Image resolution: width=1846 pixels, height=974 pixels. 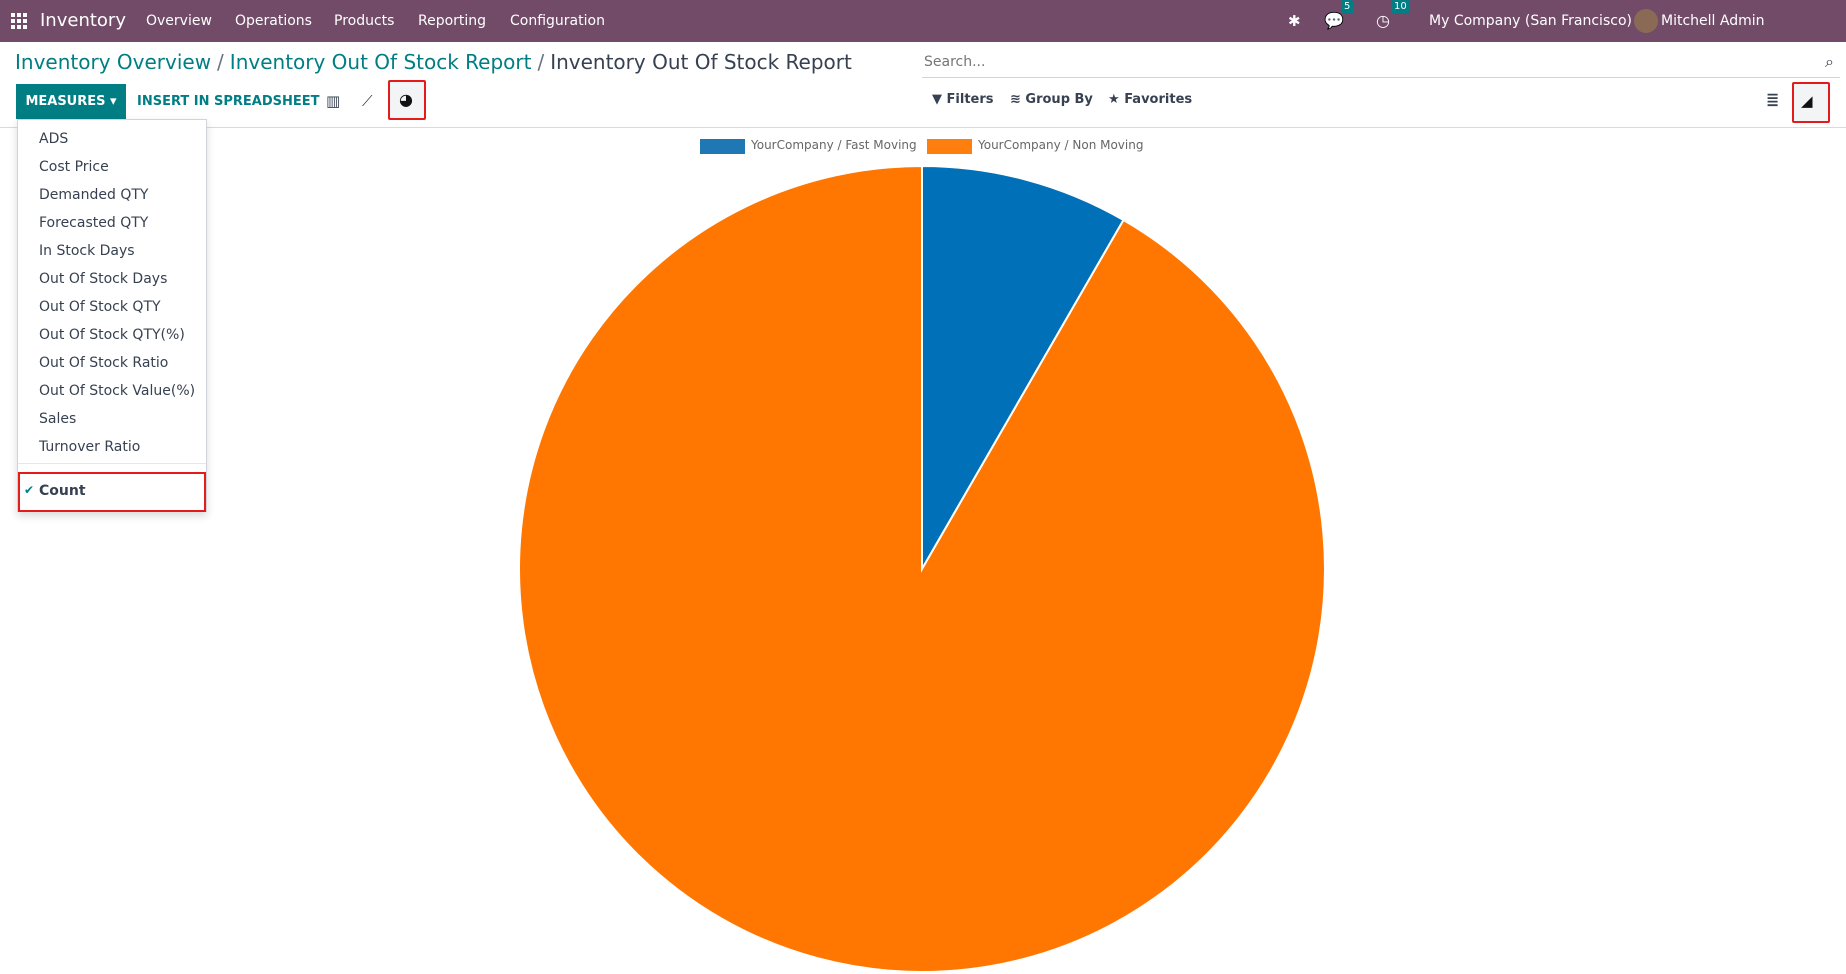 What do you see at coordinates (1530, 21) in the screenshot?
I see `company-switcher: My Company (San Francisco)` at bounding box center [1530, 21].